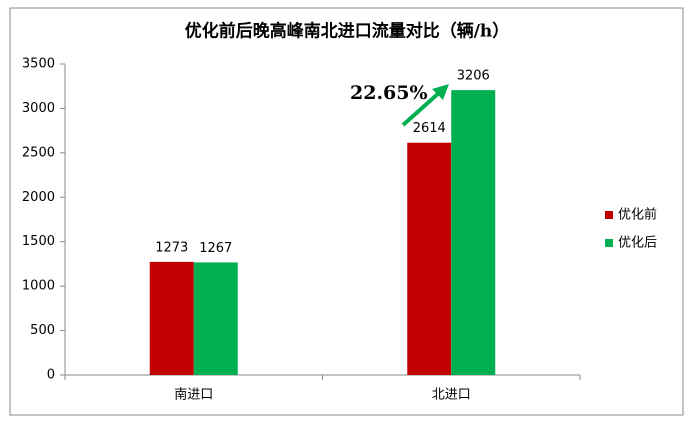  I want to click on legend-label: 优化后, so click(637, 243).